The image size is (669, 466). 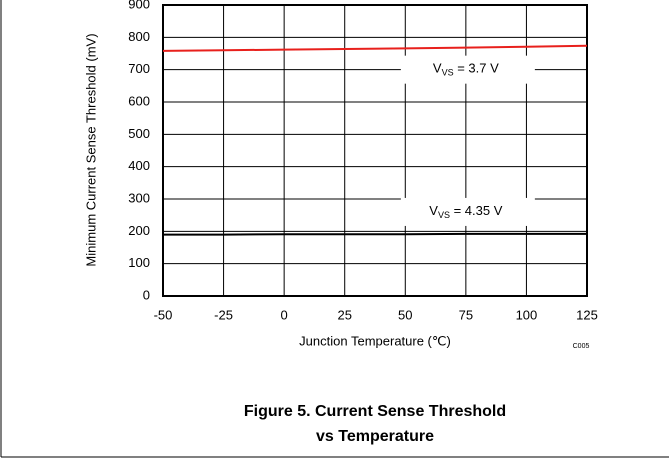 I want to click on x-tick-label: 125, so click(x=587, y=314).